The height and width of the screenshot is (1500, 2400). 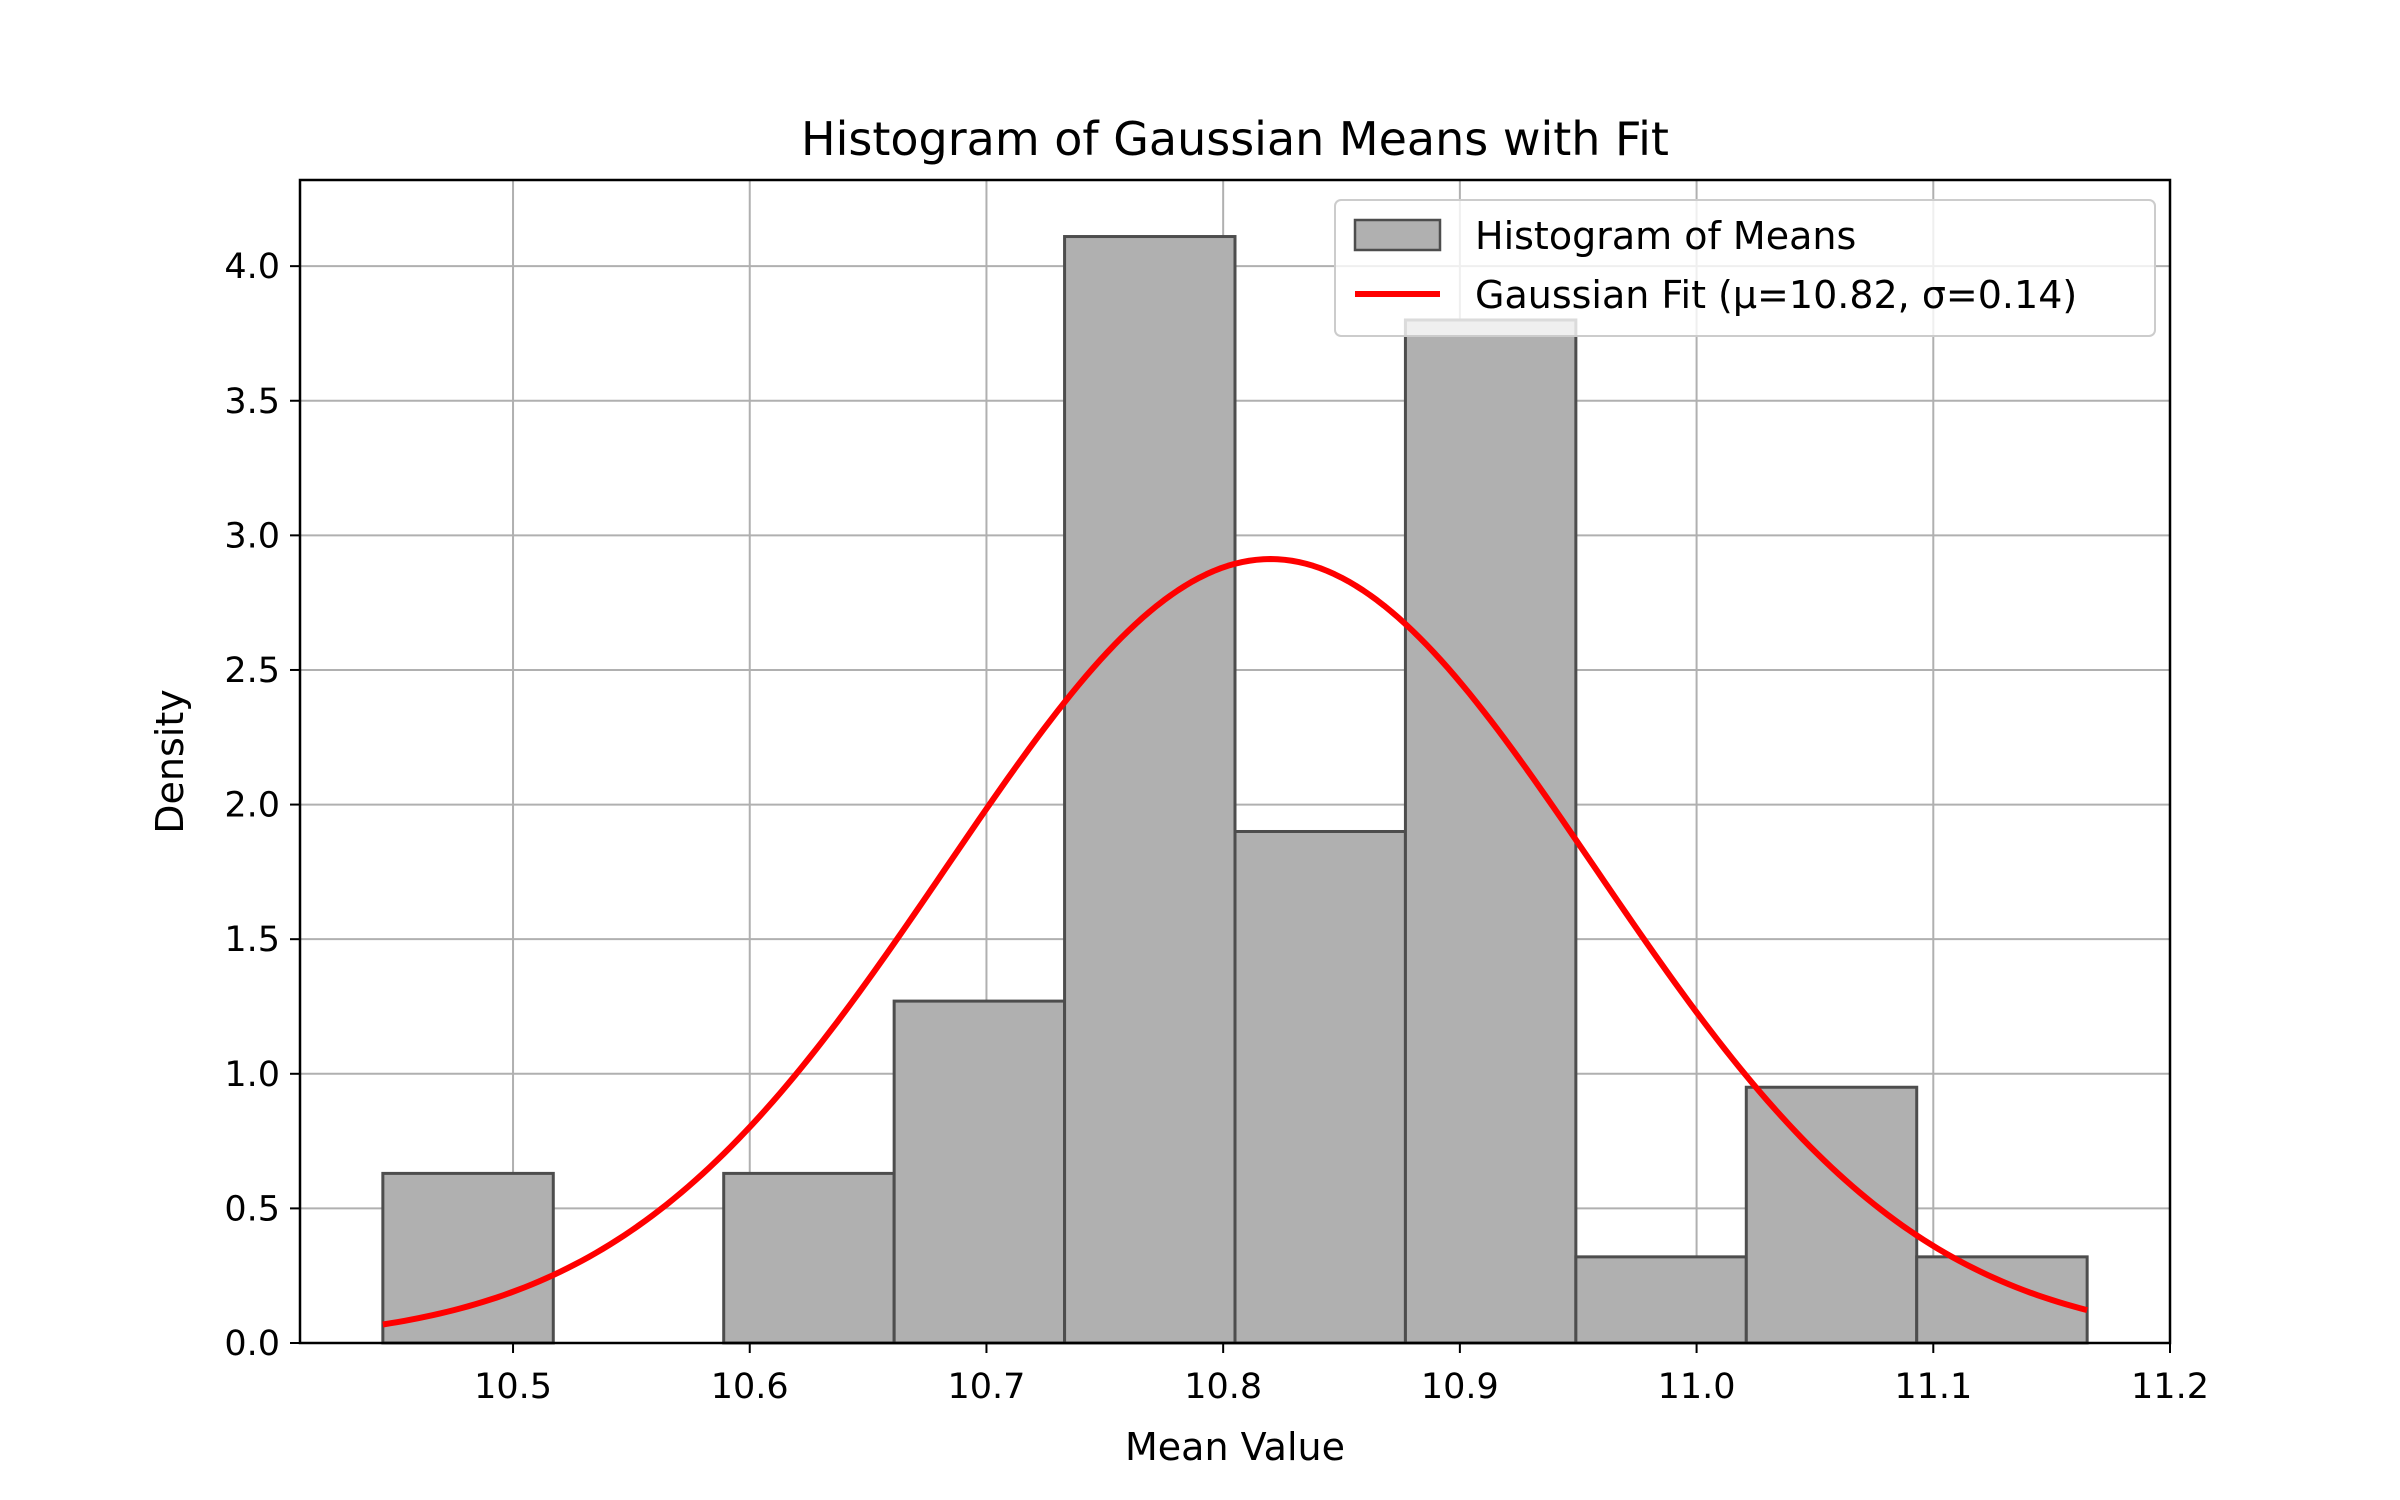 What do you see at coordinates (513, 1387) in the screenshot?
I see `x-tick-label: 10.5` at bounding box center [513, 1387].